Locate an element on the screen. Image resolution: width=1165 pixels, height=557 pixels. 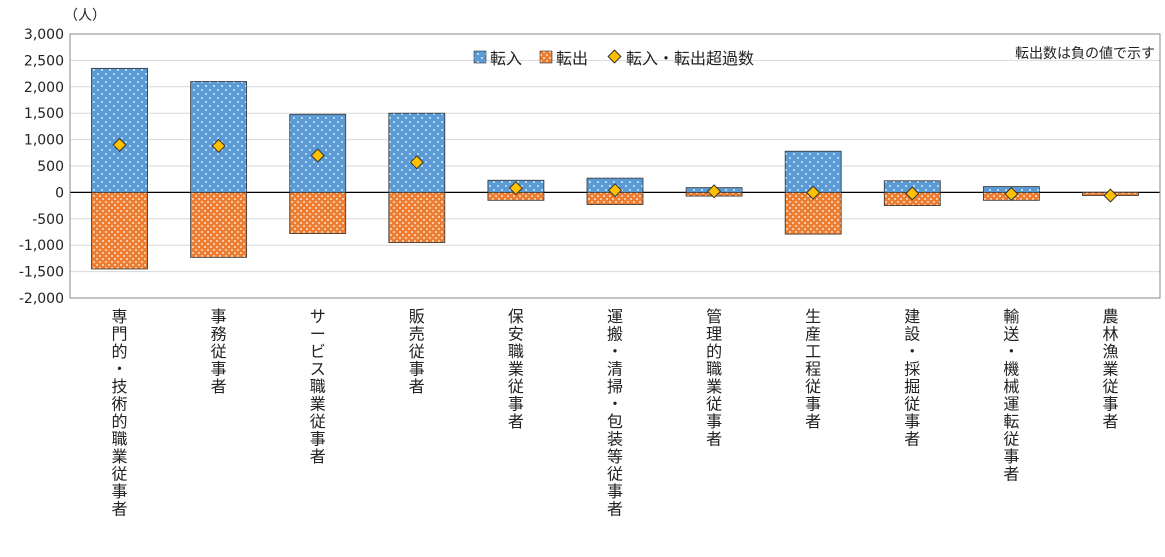
category-label: 輸送・機械運転従事者 is located at coordinates (1011, 395).